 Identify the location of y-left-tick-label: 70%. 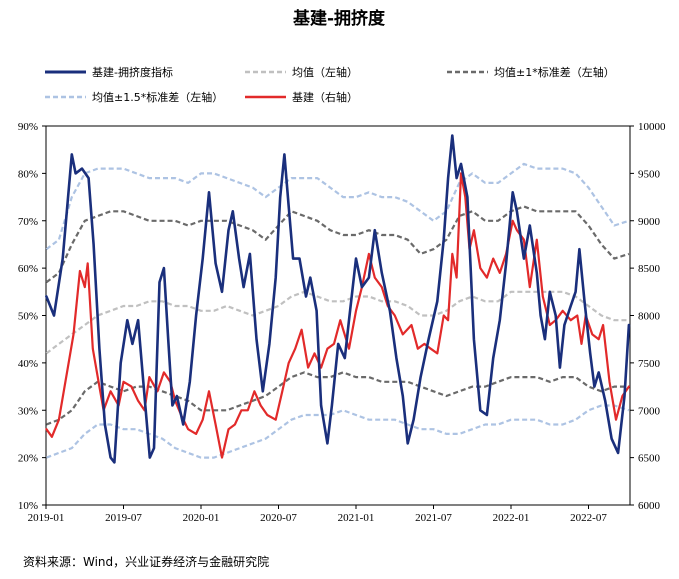
(28, 222).